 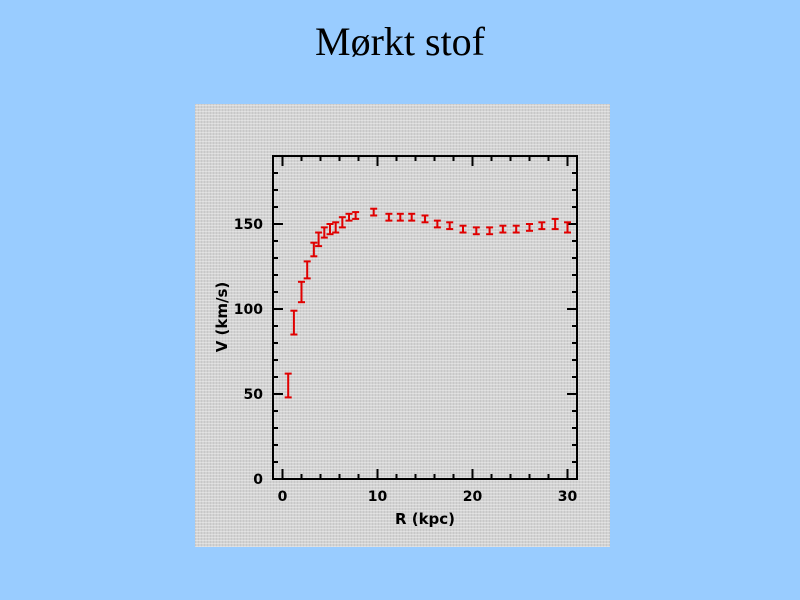 I want to click on x-tick-label: 0, so click(x=283, y=497).